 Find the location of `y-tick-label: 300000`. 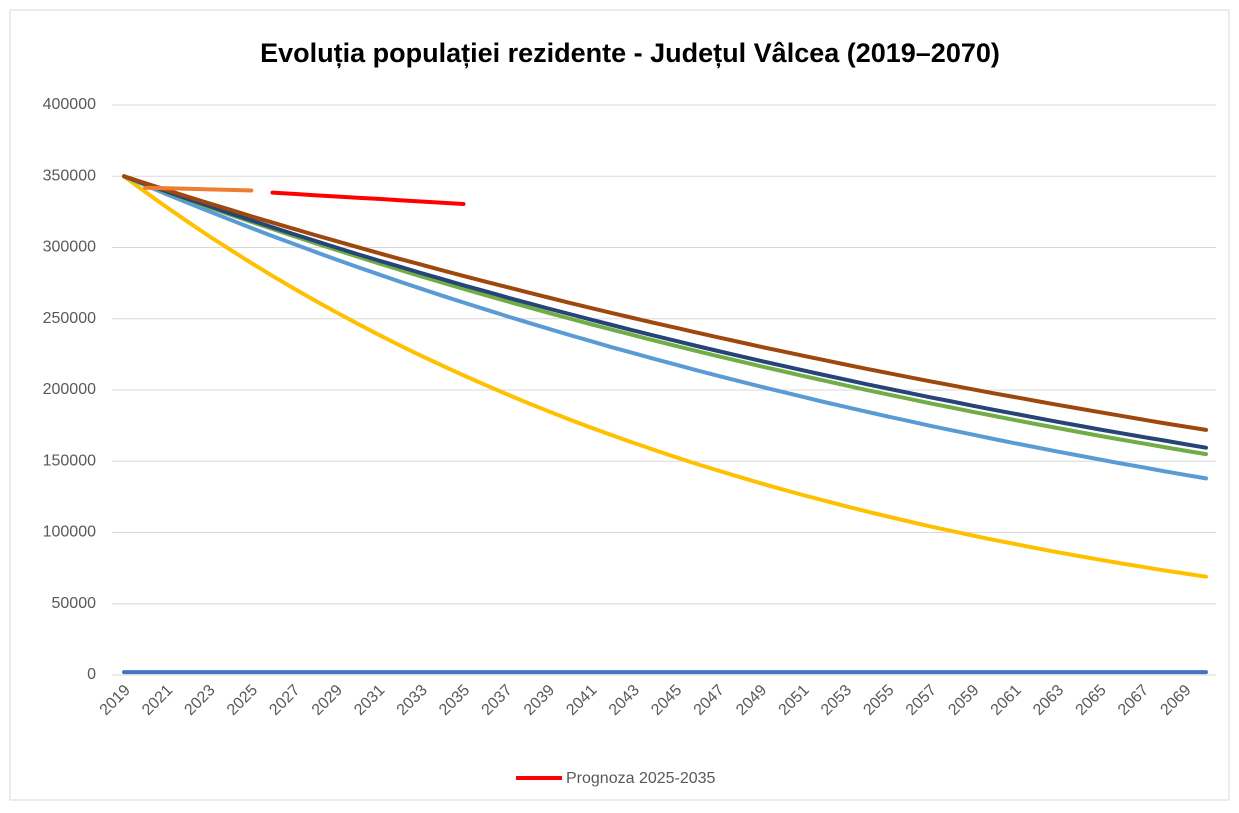

y-tick-label: 300000 is located at coordinates (69, 247).